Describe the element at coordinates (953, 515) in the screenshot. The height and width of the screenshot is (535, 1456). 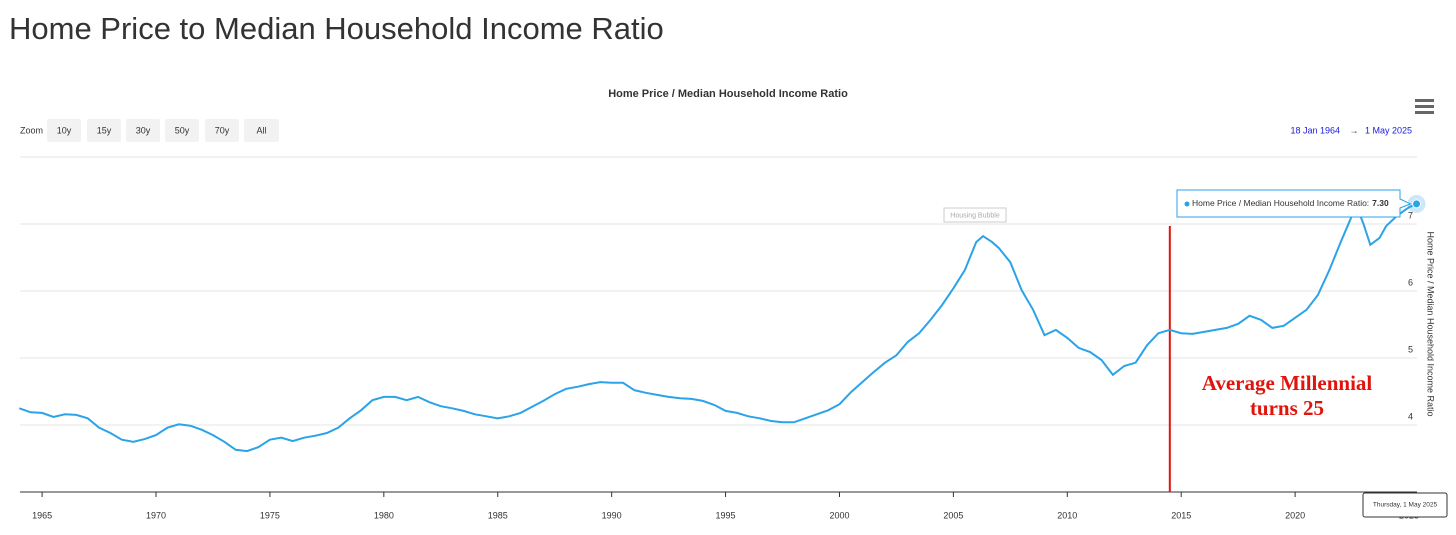
I see `x-tick-label: 2005` at that location.